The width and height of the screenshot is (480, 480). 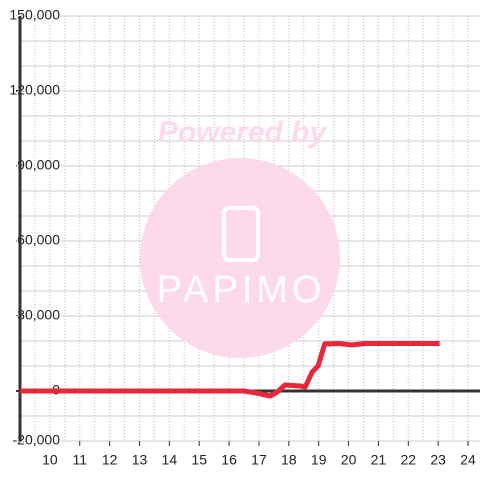 What do you see at coordinates (34, 15) in the screenshot?
I see `y-tick-label: 150,000` at bounding box center [34, 15].